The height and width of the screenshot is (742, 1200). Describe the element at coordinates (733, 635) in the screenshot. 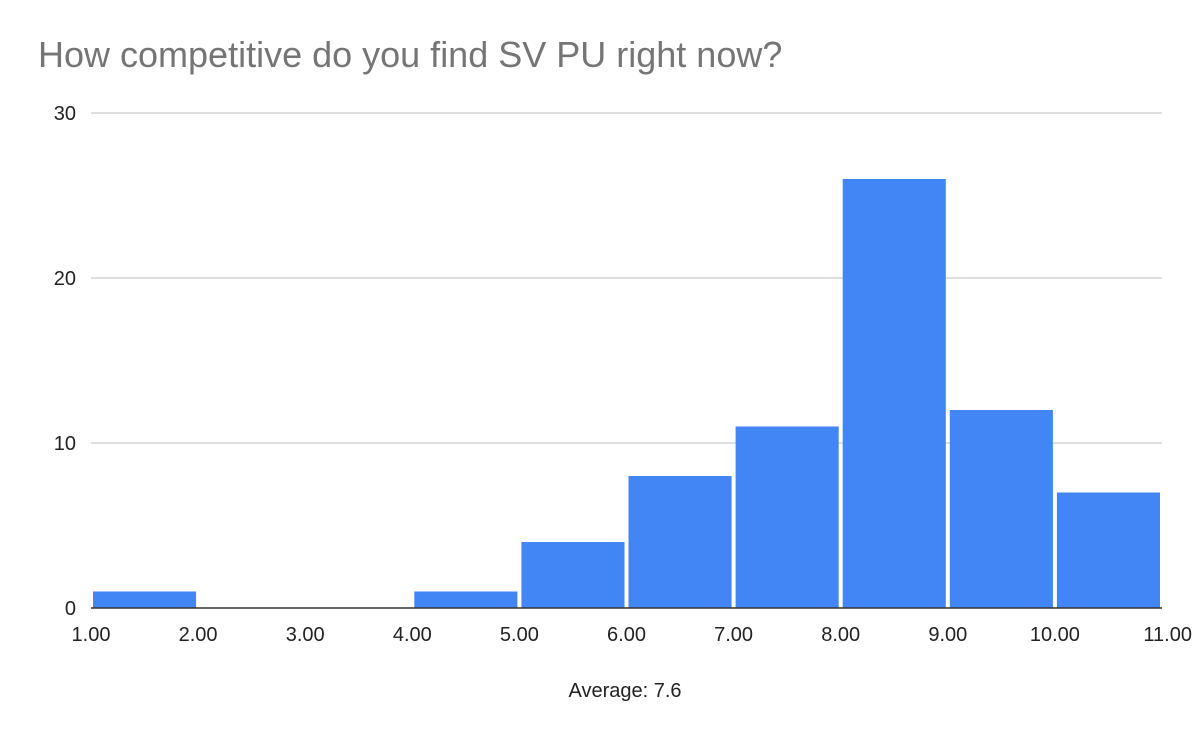

I see `x-tick-label: 7.00` at that location.